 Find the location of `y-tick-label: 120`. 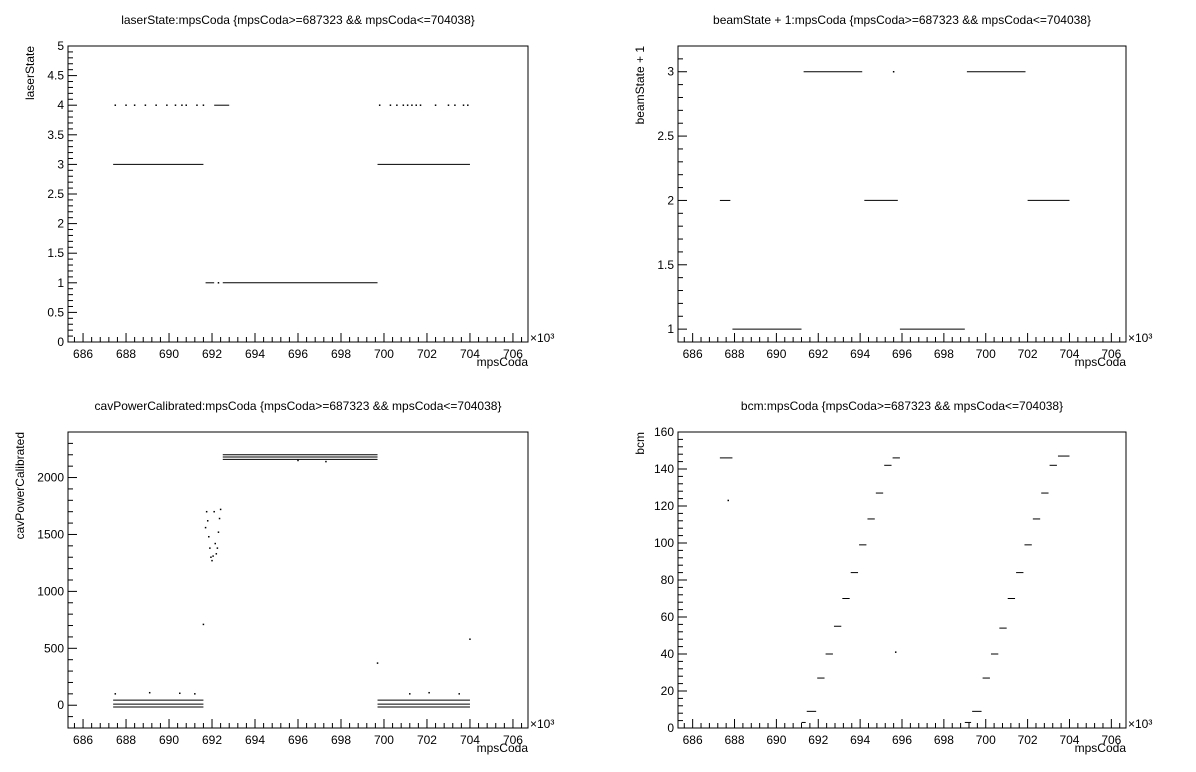

y-tick-label: 120 is located at coordinates (664, 506).